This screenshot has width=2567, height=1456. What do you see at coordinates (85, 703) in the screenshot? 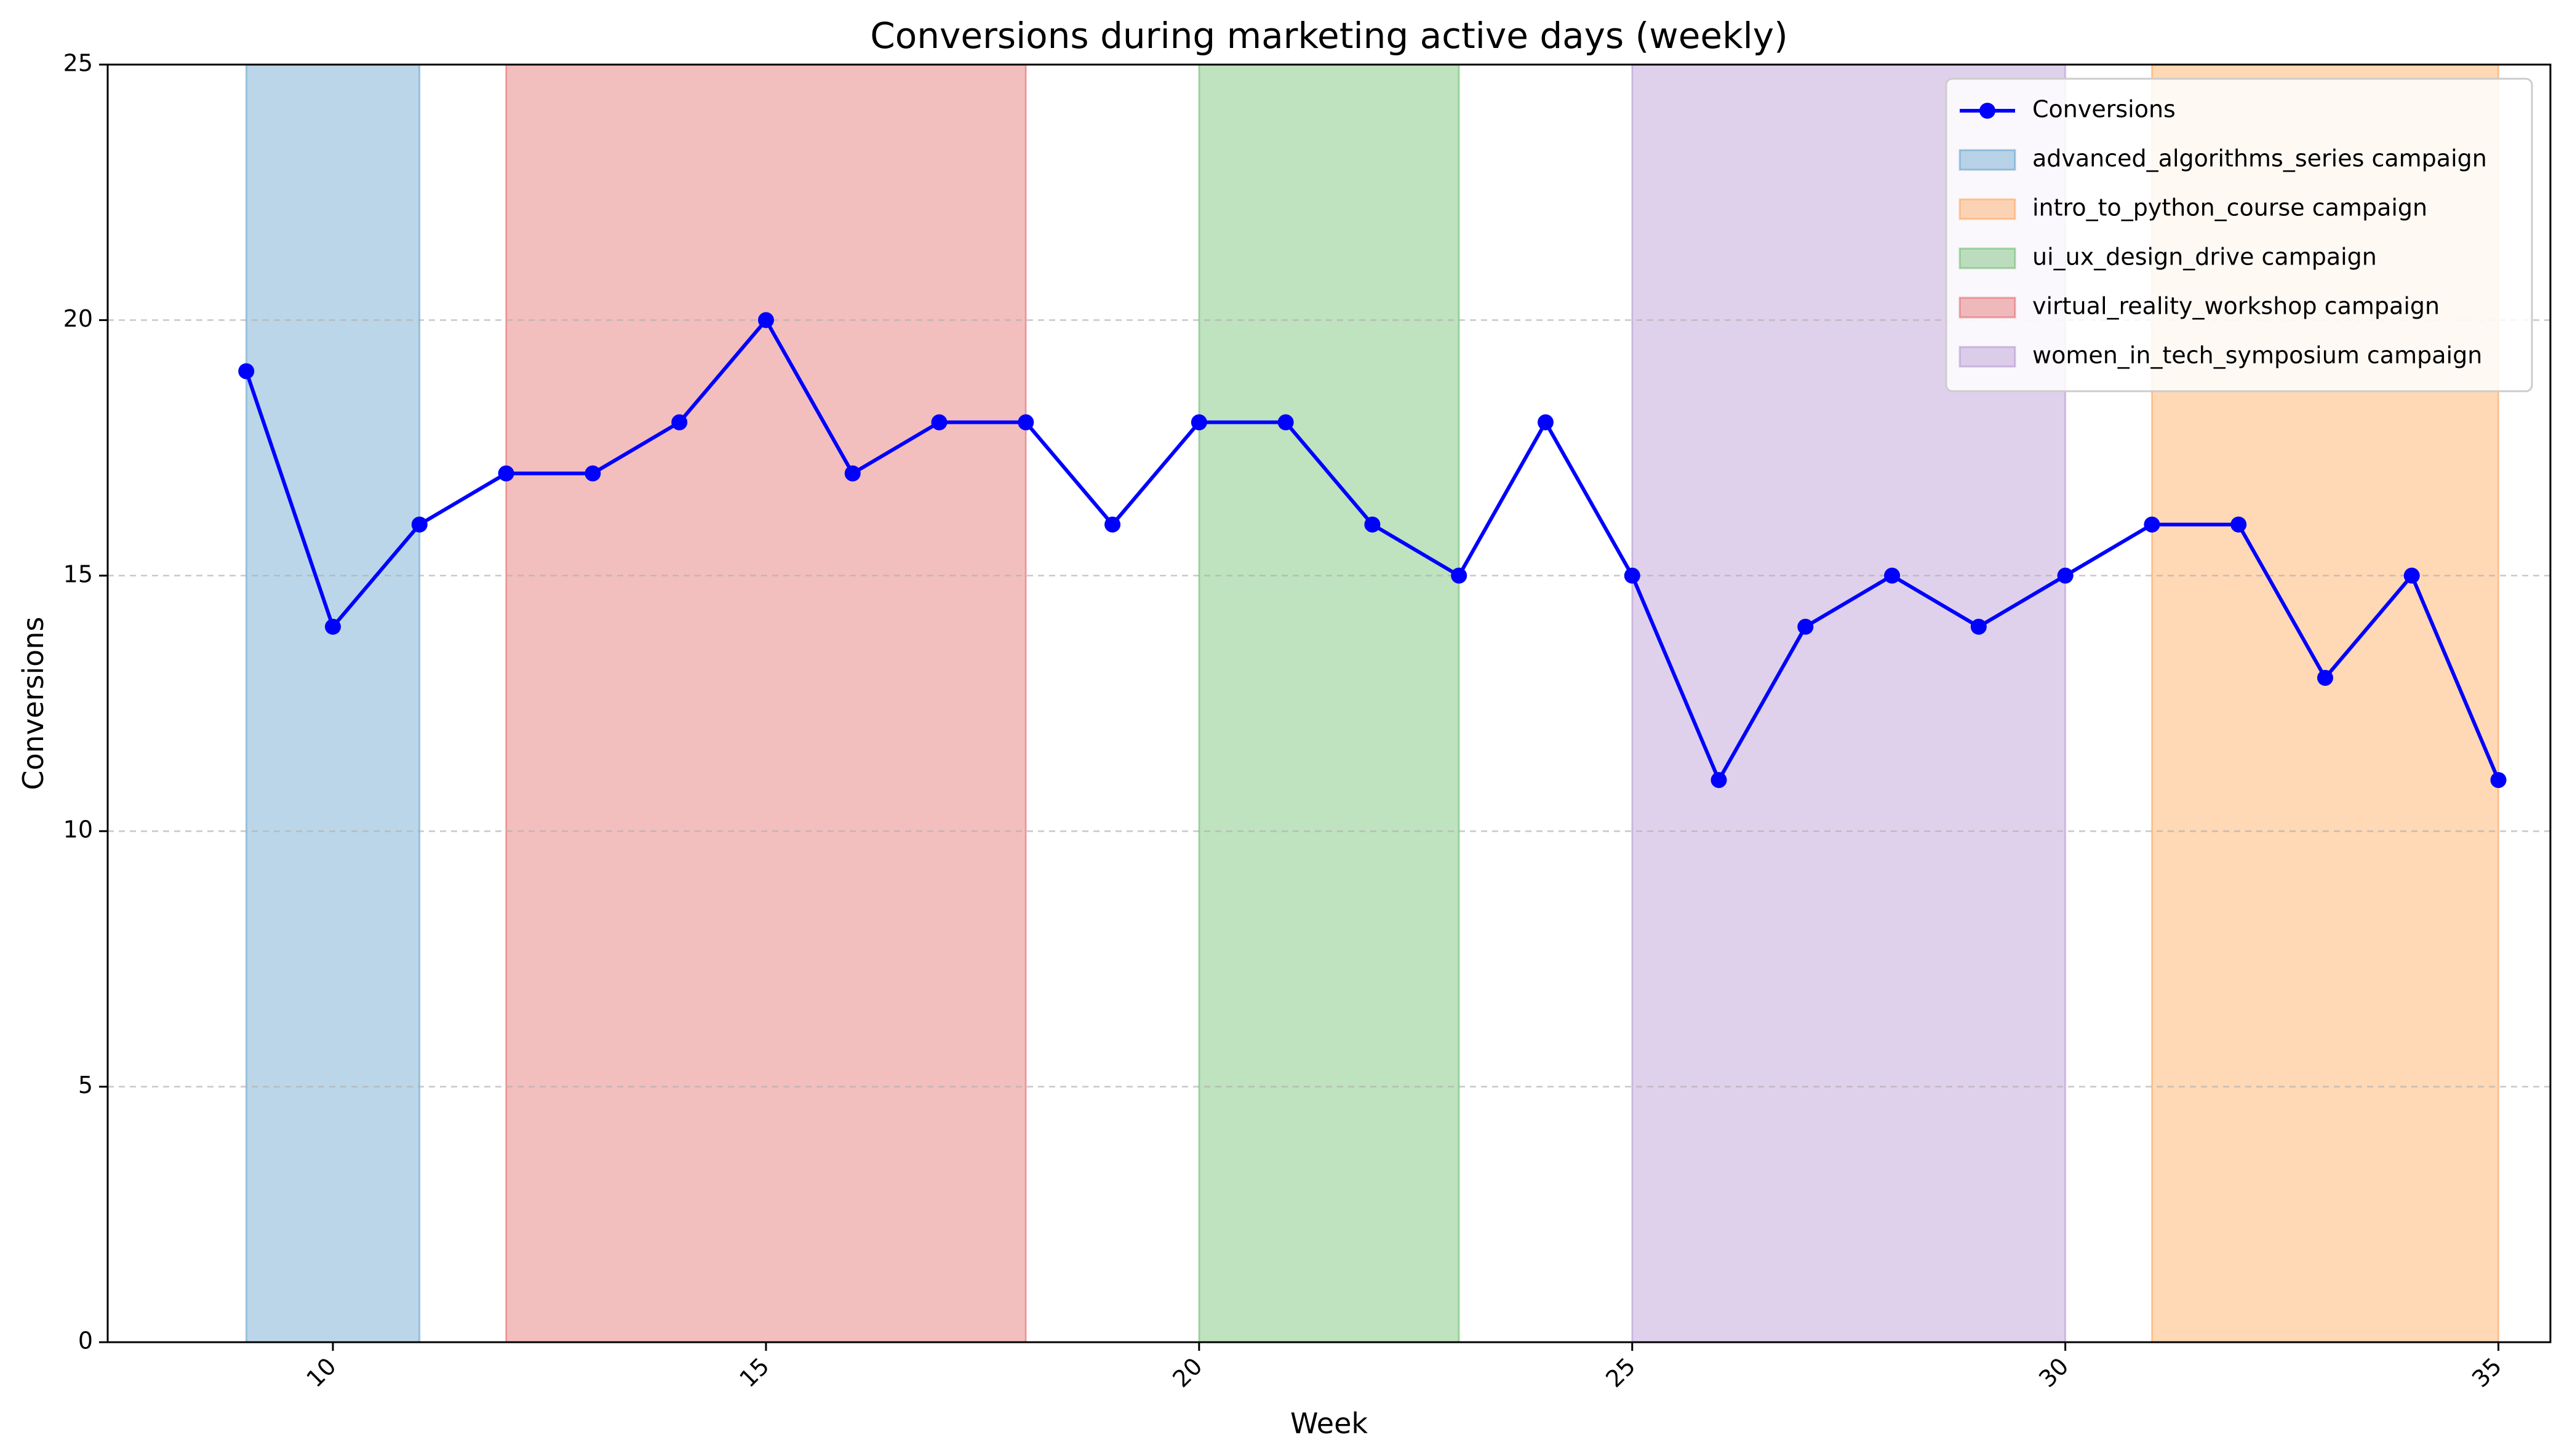
I see `y-axis-ticks: 0 5 10 15 20 25` at bounding box center [85, 703].